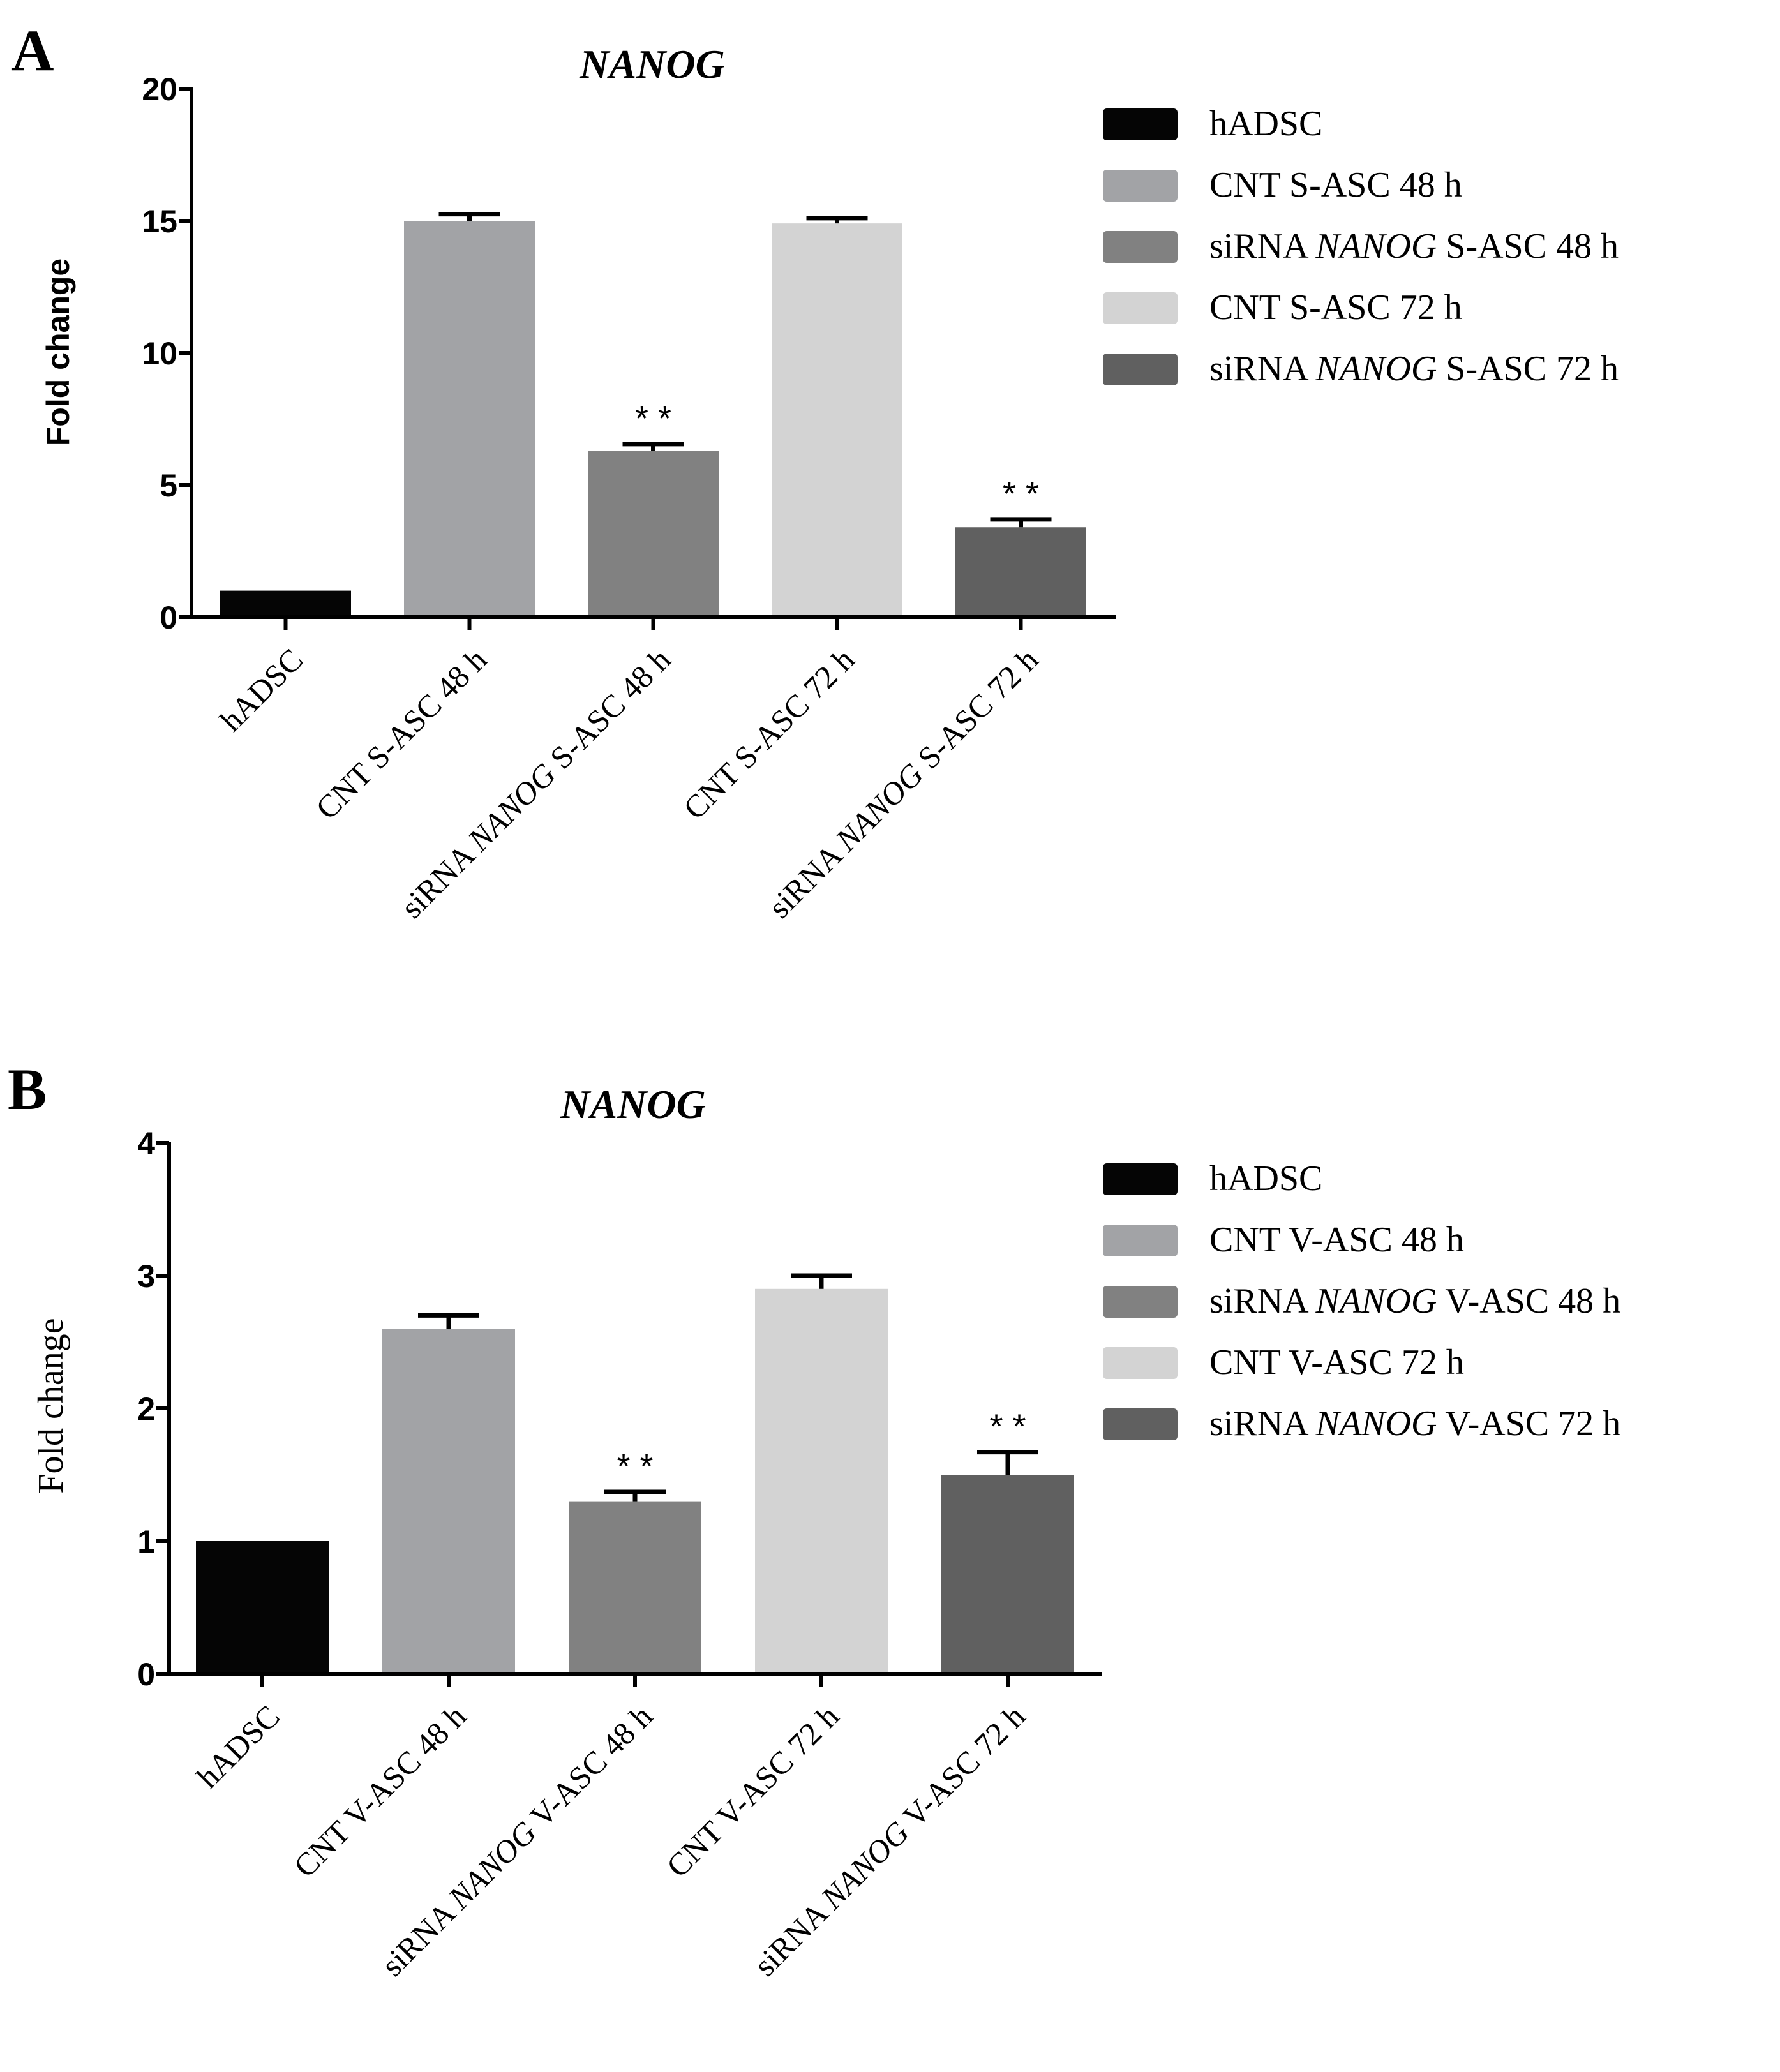  I want to click on legend-label-b-2-gene: NANOG, so click(1376, 1301).